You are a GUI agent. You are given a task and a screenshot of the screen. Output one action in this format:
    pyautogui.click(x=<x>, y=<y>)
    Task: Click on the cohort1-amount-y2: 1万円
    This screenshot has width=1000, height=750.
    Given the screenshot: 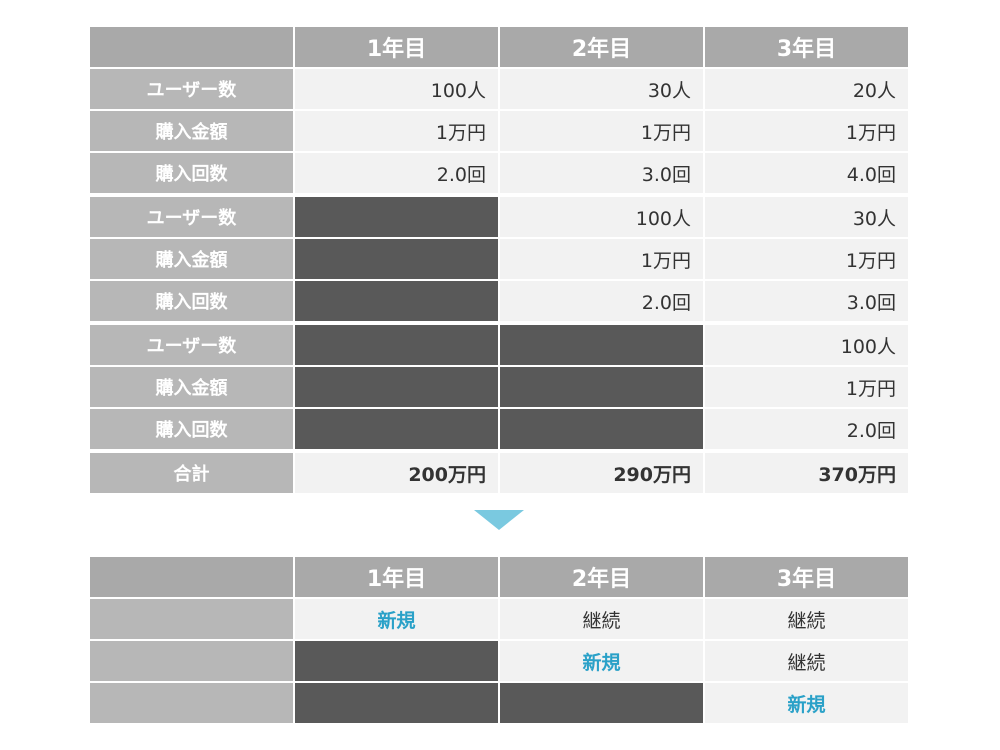 What is the action you would take?
    pyautogui.click(x=601, y=131)
    